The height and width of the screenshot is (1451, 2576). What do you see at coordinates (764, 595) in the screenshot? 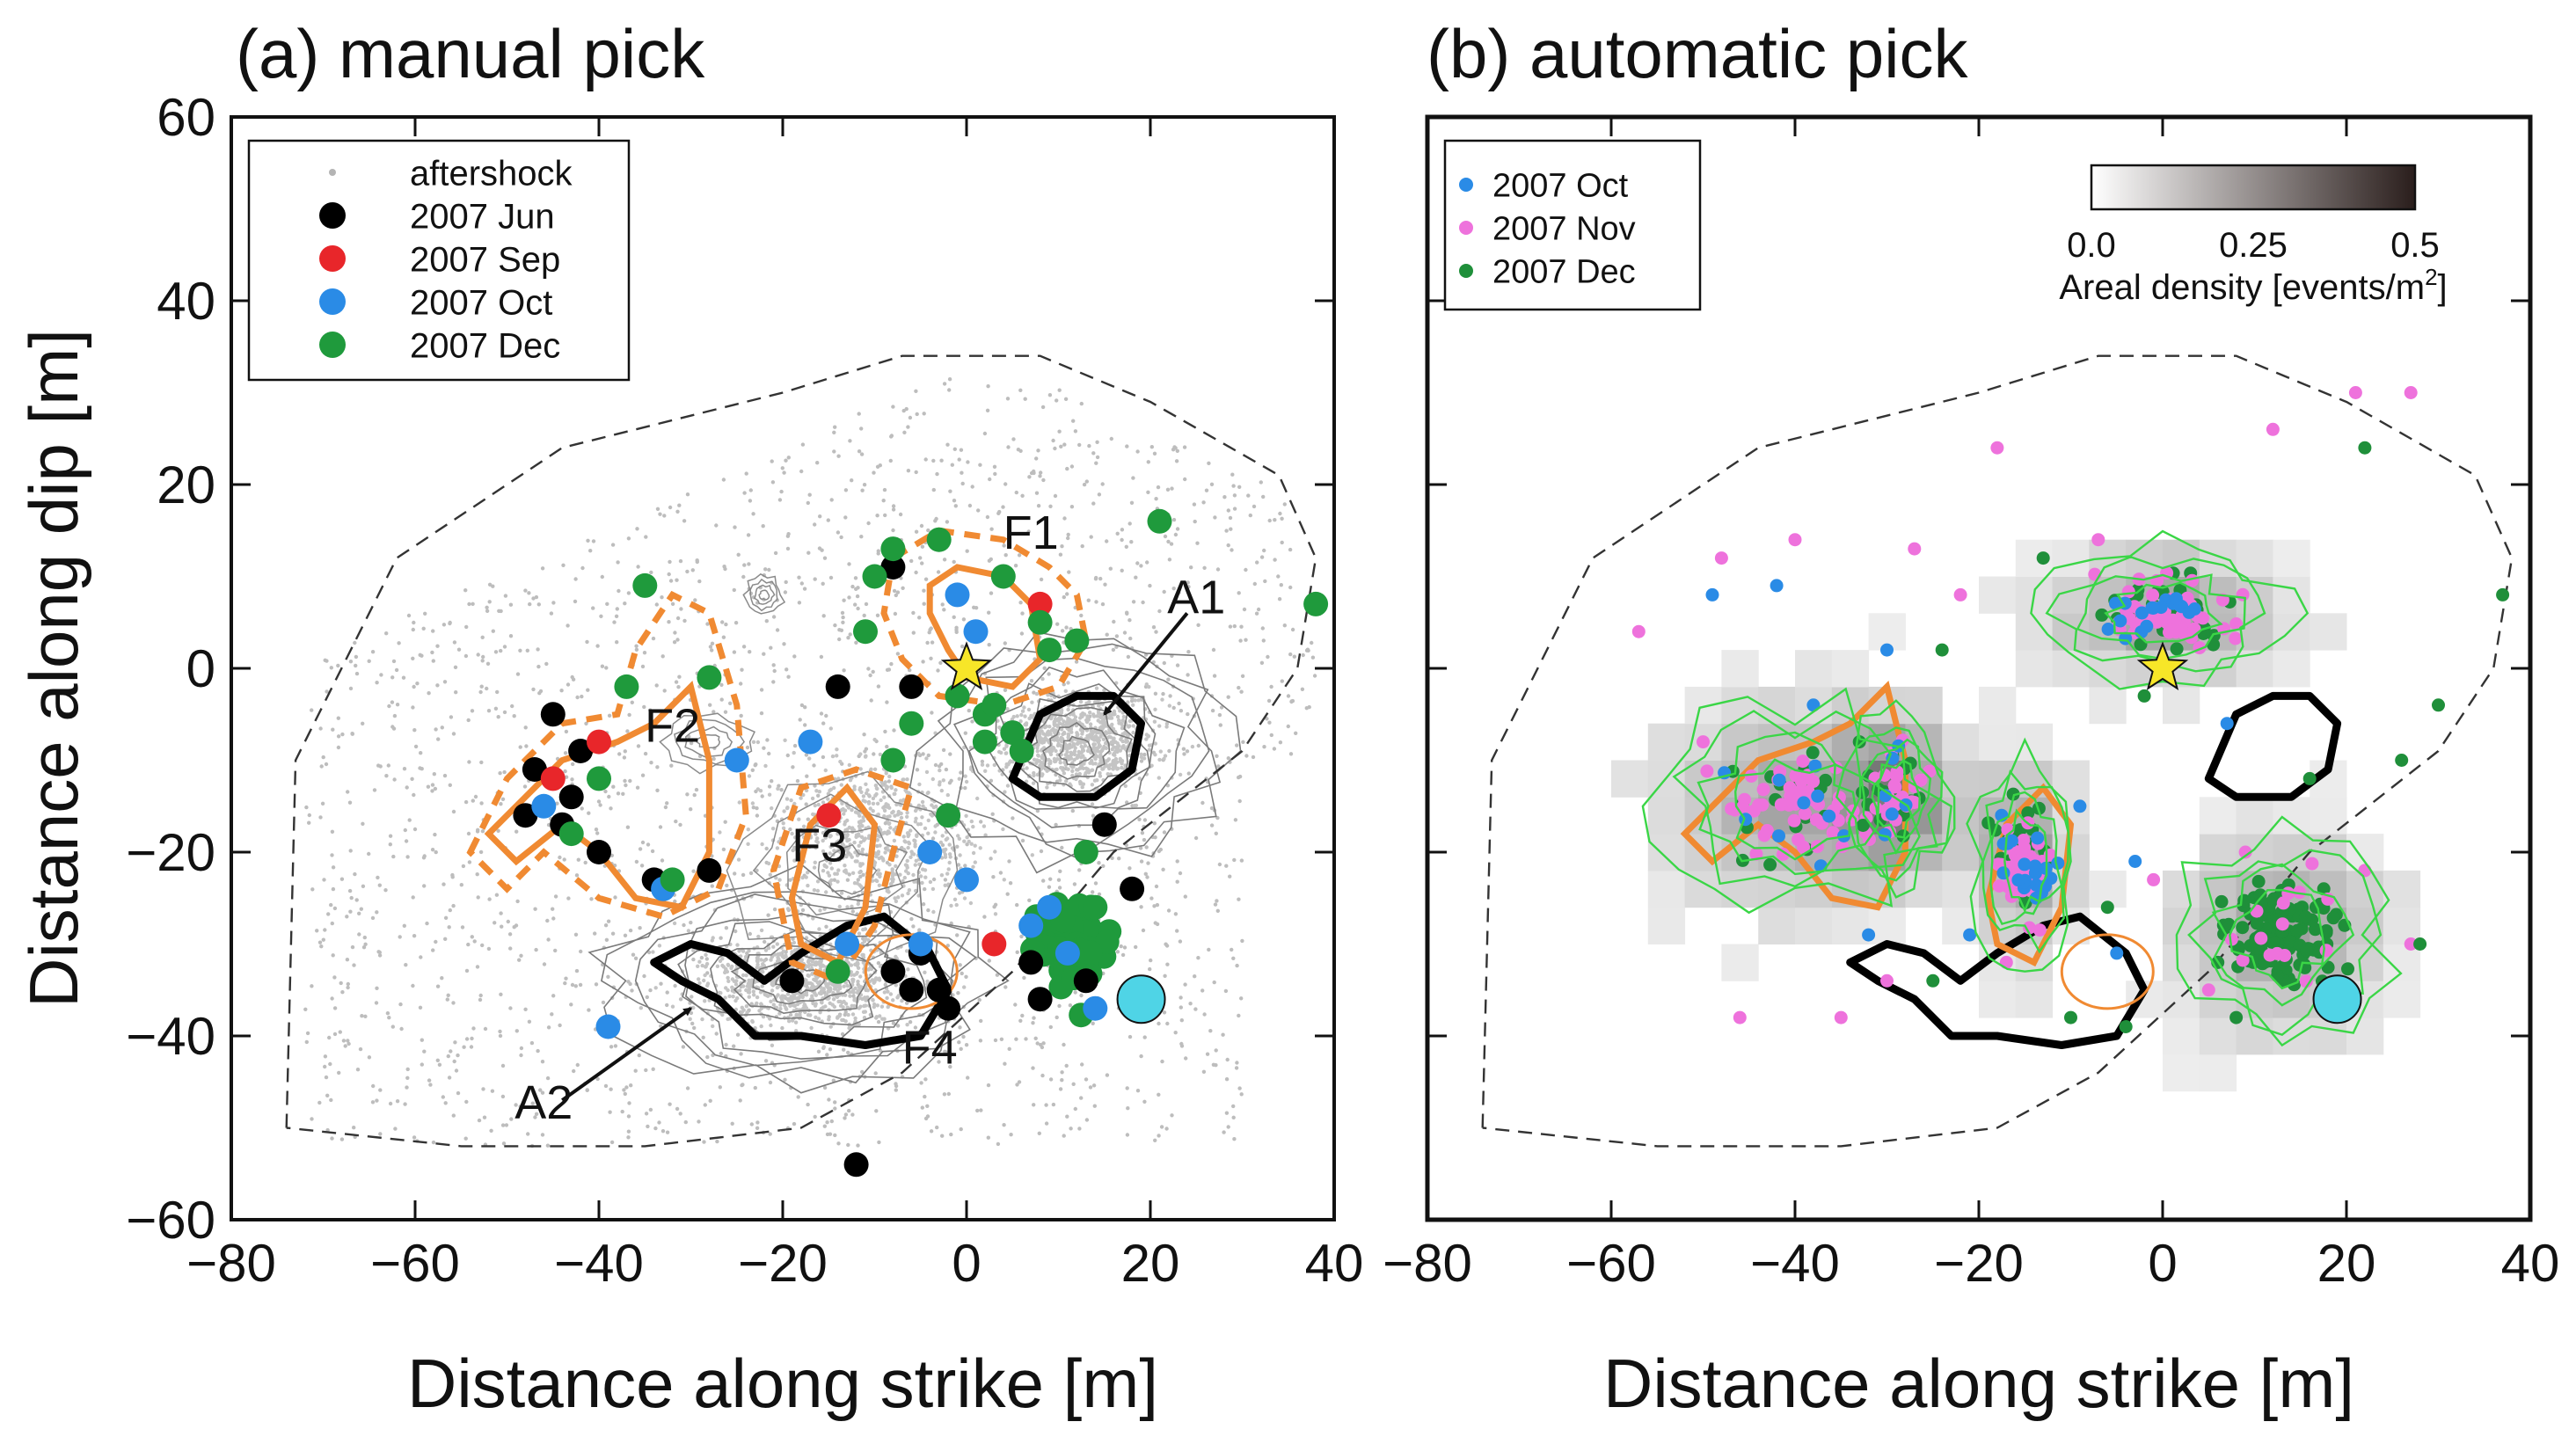
I see `contour-line` at bounding box center [764, 595].